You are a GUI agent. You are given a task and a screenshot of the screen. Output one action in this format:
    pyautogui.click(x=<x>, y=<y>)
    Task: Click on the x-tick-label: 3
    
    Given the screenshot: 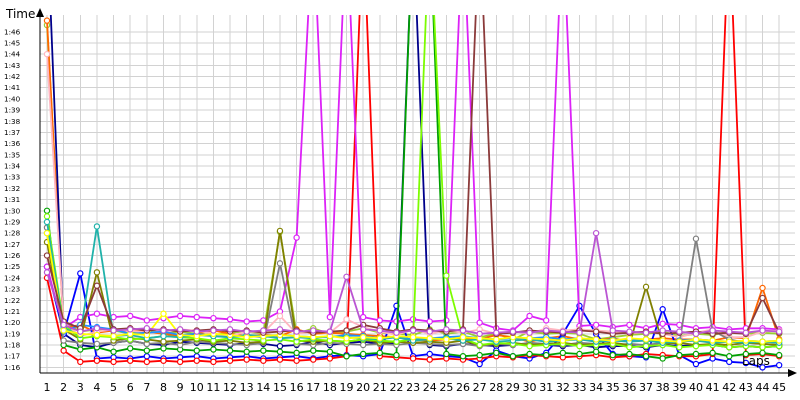 What is the action you would take?
    pyautogui.click(x=80, y=387)
    